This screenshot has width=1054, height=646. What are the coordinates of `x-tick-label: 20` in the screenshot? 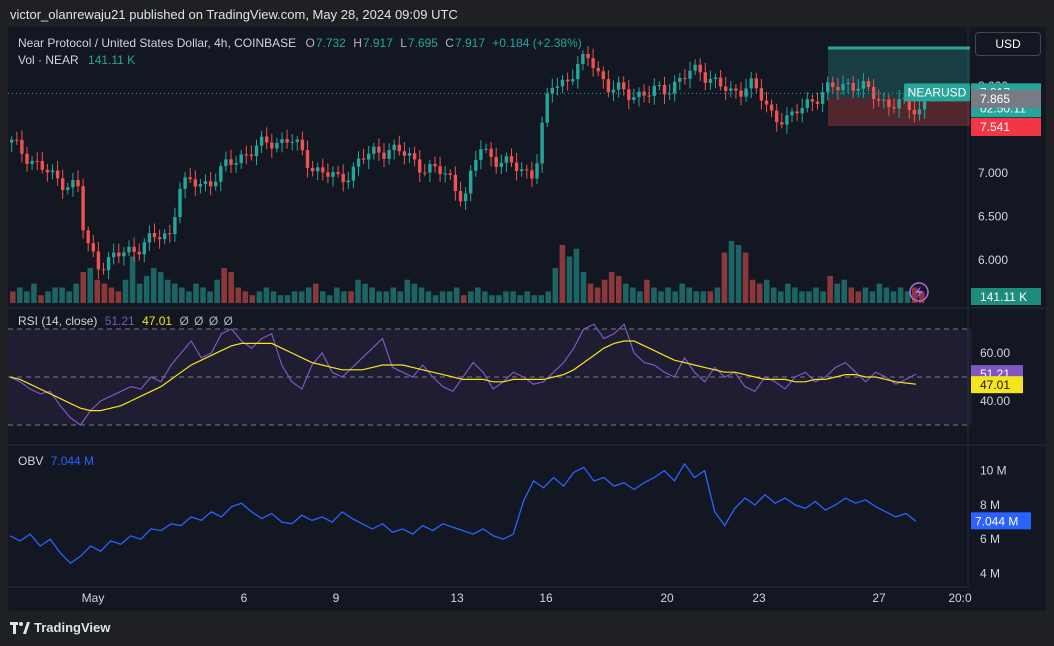 It's located at (667, 598).